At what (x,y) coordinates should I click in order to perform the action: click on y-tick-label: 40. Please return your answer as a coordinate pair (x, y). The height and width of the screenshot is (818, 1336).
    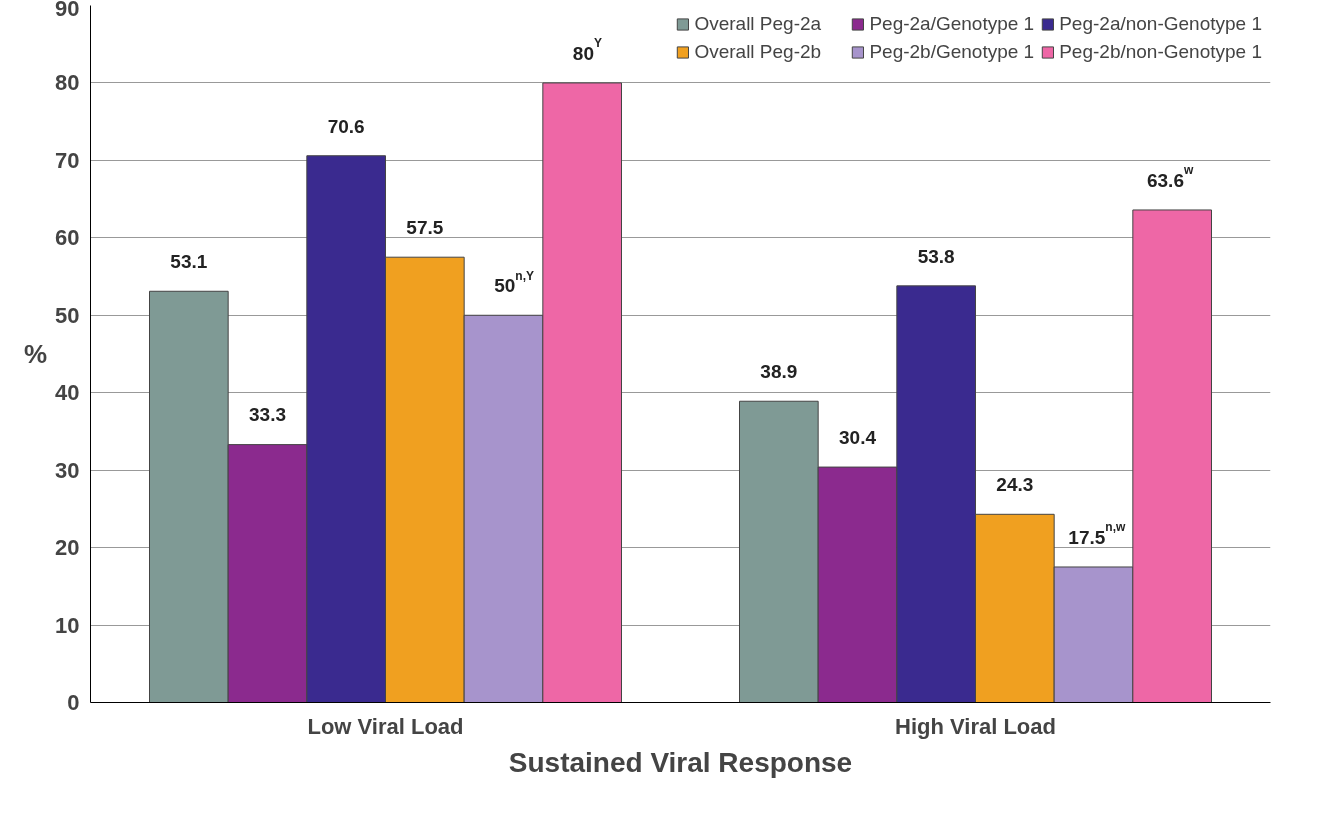
    Looking at the image, I should click on (67, 393).